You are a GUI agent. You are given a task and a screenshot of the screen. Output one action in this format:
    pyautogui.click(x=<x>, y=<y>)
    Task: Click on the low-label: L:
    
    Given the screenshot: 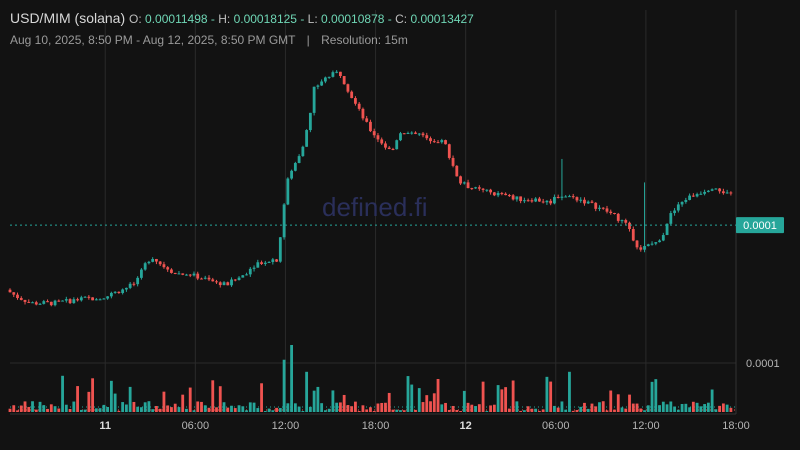 What is the action you would take?
    pyautogui.click(x=312, y=19)
    